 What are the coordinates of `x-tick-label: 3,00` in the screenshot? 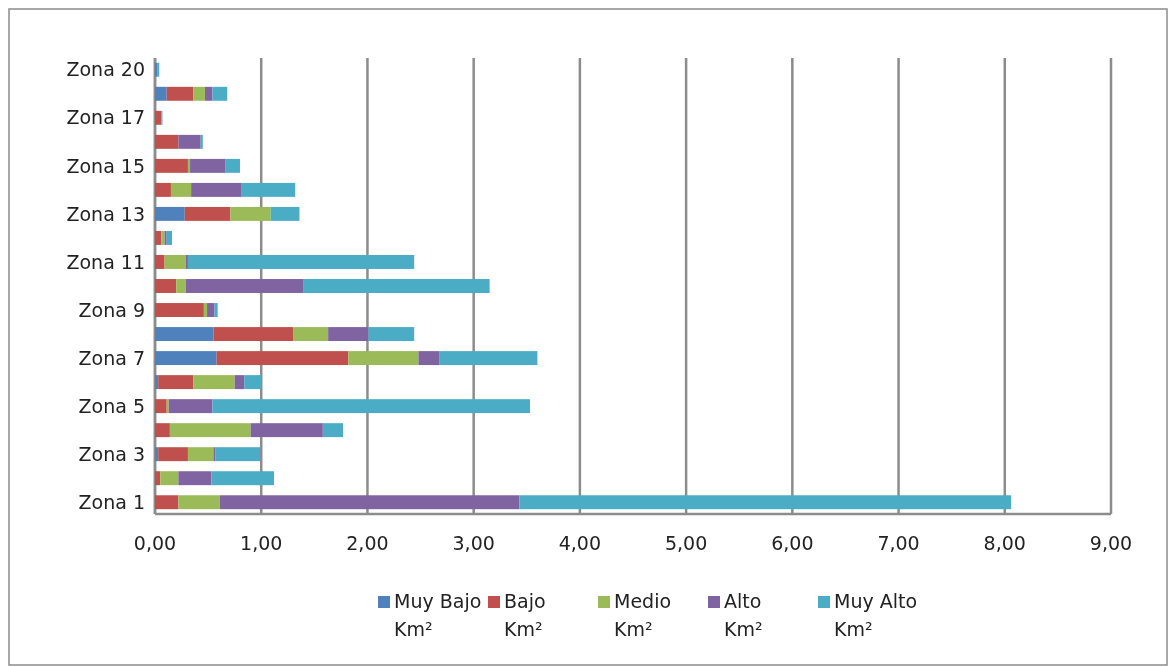 It's located at (473, 543).